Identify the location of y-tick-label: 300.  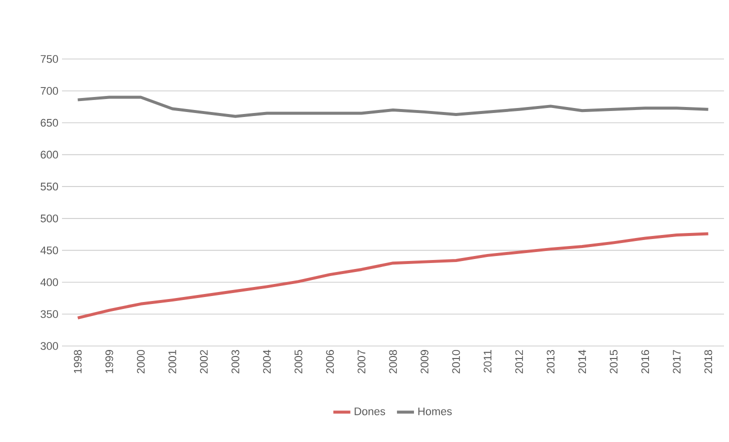
(49, 346).